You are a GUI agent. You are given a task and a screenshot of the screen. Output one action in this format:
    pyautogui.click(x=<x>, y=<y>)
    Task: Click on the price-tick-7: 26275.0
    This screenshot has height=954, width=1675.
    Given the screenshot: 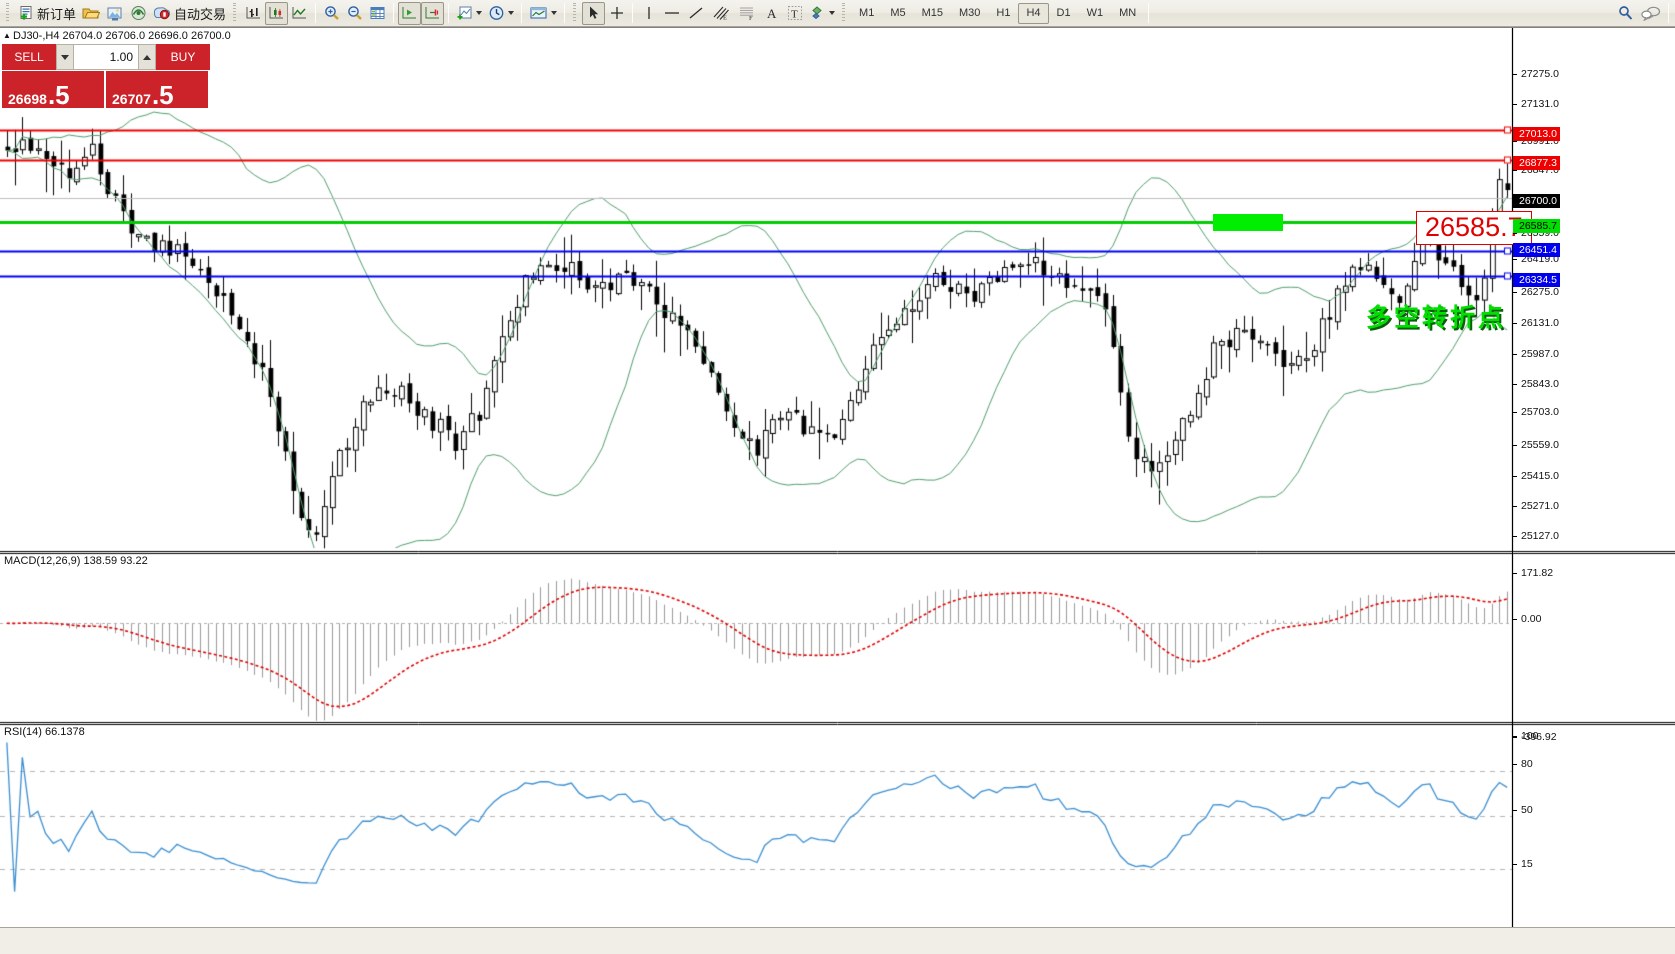 What is the action you would take?
    pyautogui.click(x=1536, y=292)
    